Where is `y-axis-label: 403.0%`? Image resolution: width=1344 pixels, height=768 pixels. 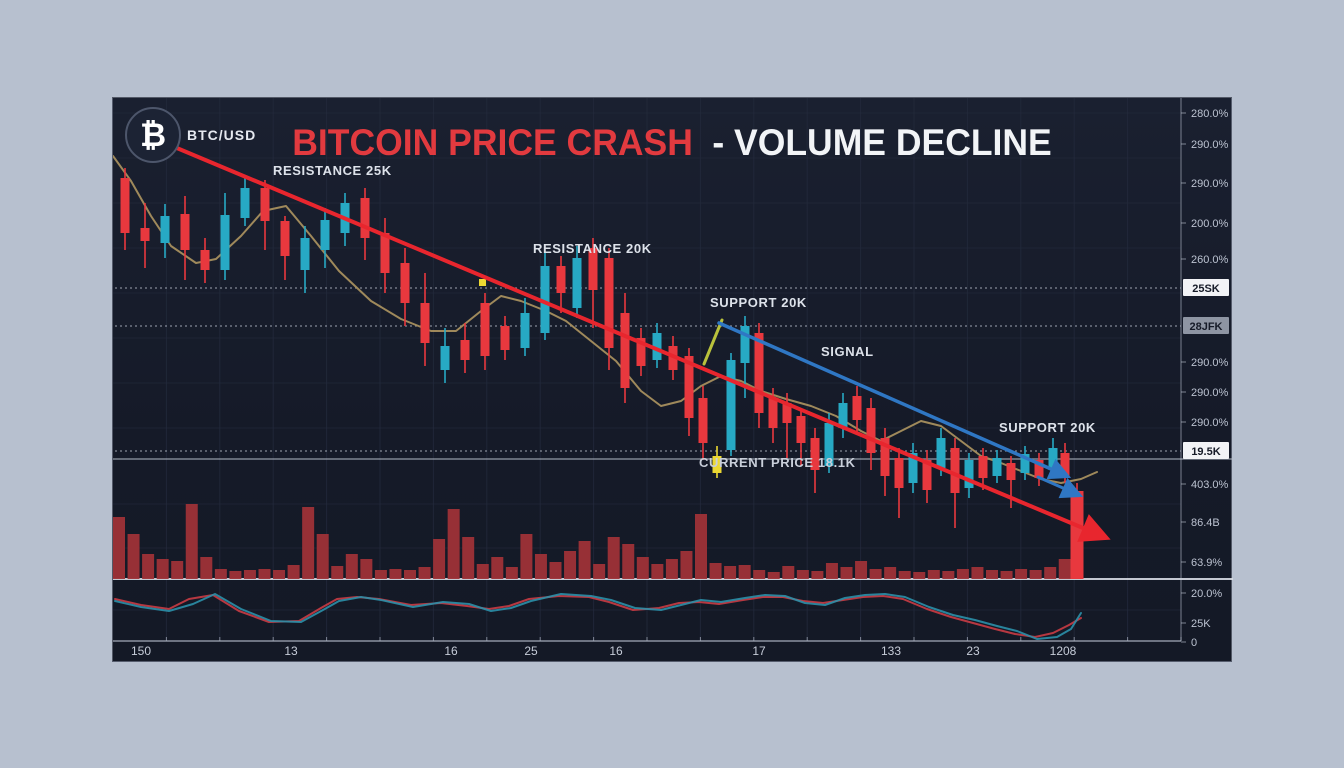 y-axis-label: 403.0% is located at coordinates (1210, 485).